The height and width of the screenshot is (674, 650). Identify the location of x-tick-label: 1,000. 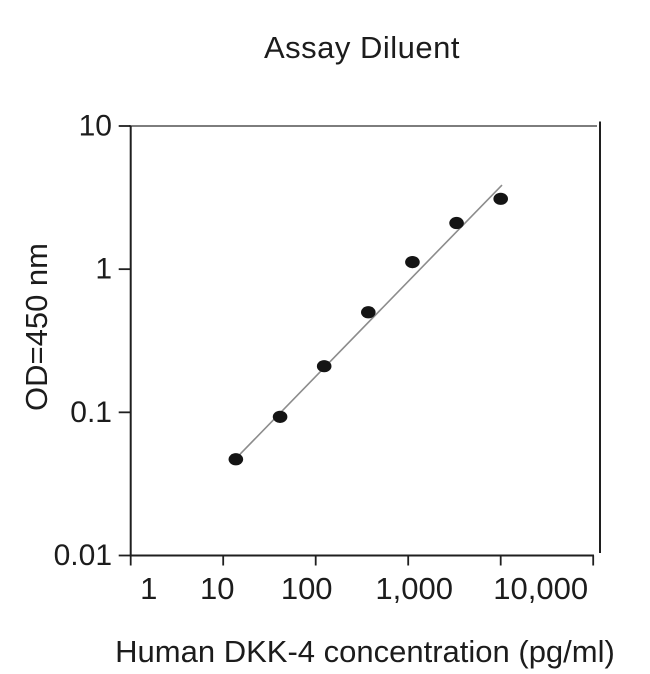
(414, 588).